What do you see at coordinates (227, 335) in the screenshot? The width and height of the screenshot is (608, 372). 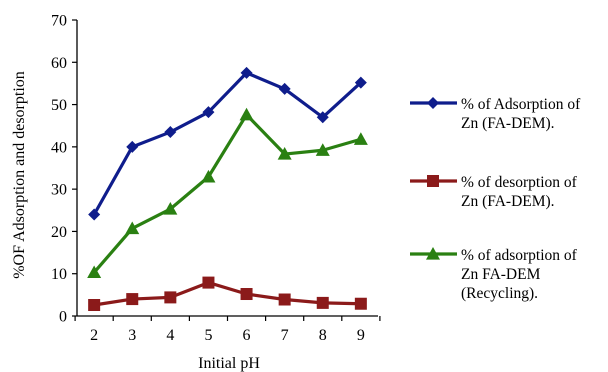 I see `x-tick-labels: 2 3 4 5 6 7 8 9` at bounding box center [227, 335].